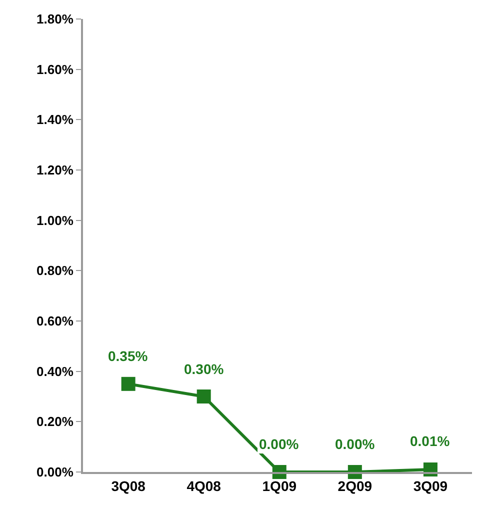  What do you see at coordinates (355, 486) in the screenshot?
I see `x-tick-label: 2Q09` at bounding box center [355, 486].